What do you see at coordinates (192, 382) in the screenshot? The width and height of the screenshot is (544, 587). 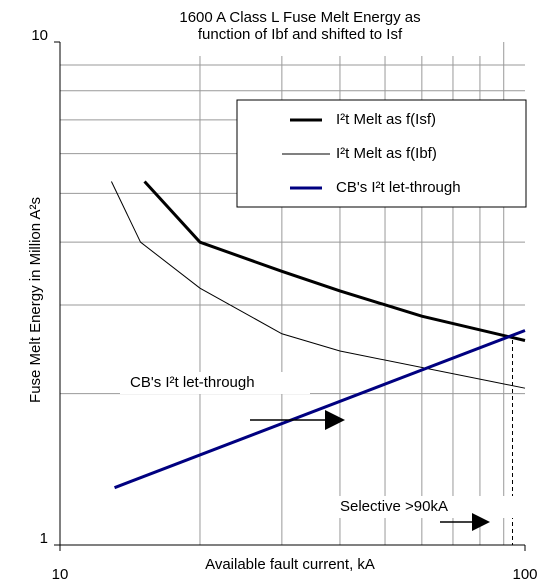 I see `annotation: CB's I²t let-through` at bounding box center [192, 382].